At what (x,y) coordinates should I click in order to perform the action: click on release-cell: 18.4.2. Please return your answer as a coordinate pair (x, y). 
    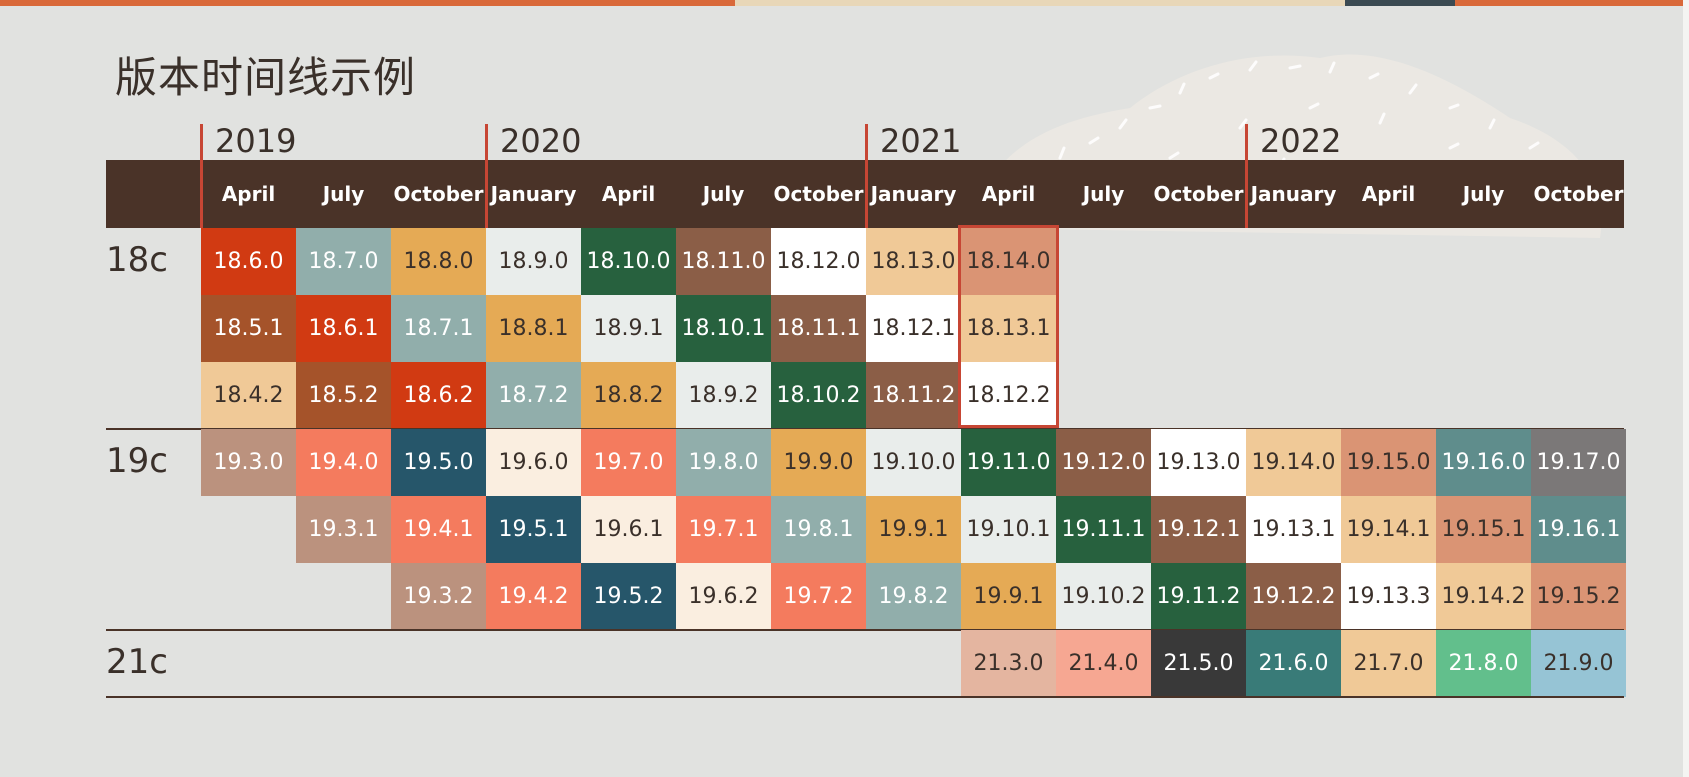
    Looking at the image, I should click on (248, 395).